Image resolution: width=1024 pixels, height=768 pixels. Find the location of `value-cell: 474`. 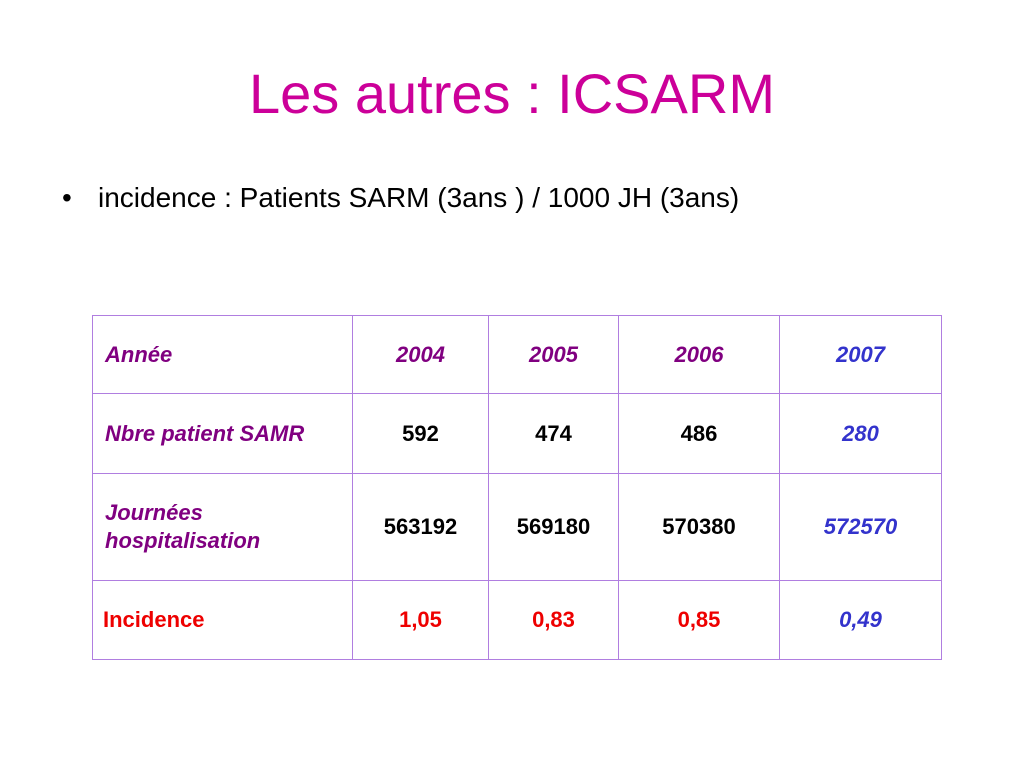

value-cell: 474 is located at coordinates (553, 433).